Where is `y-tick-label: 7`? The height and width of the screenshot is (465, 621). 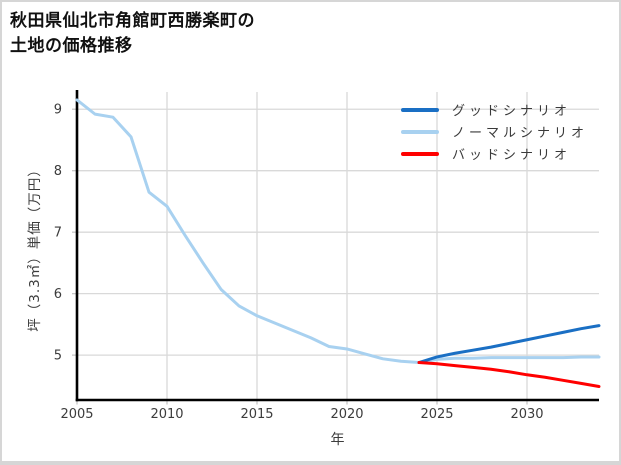
y-tick-label: 7 is located at coordinates (58, 233).